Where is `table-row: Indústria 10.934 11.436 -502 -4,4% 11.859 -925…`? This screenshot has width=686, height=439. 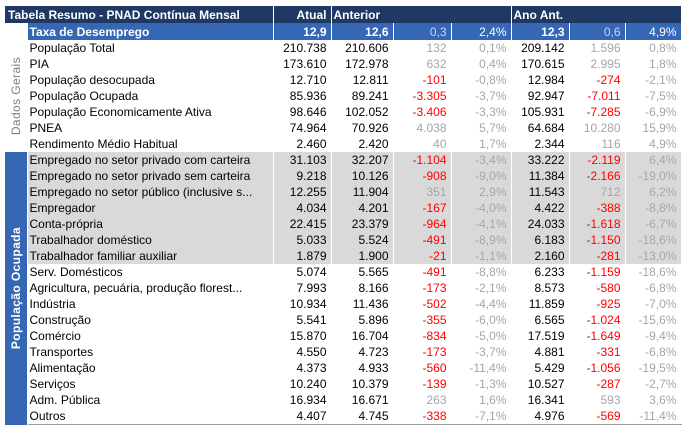
table-row: Indústria 10.934 11.436 -502 -4,4% 11.859 -925… is located at coordinates (343, 304).